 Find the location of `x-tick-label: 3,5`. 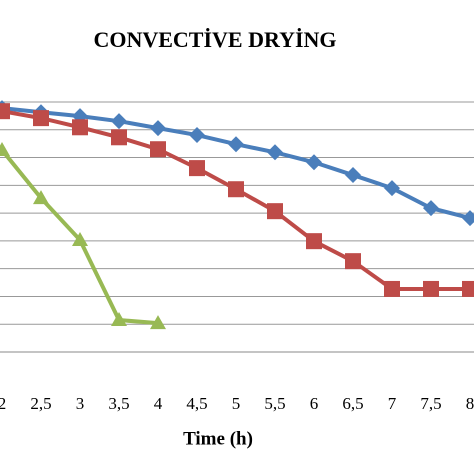

x-tick-label: 3,5 is located at coordinates (118, 403).